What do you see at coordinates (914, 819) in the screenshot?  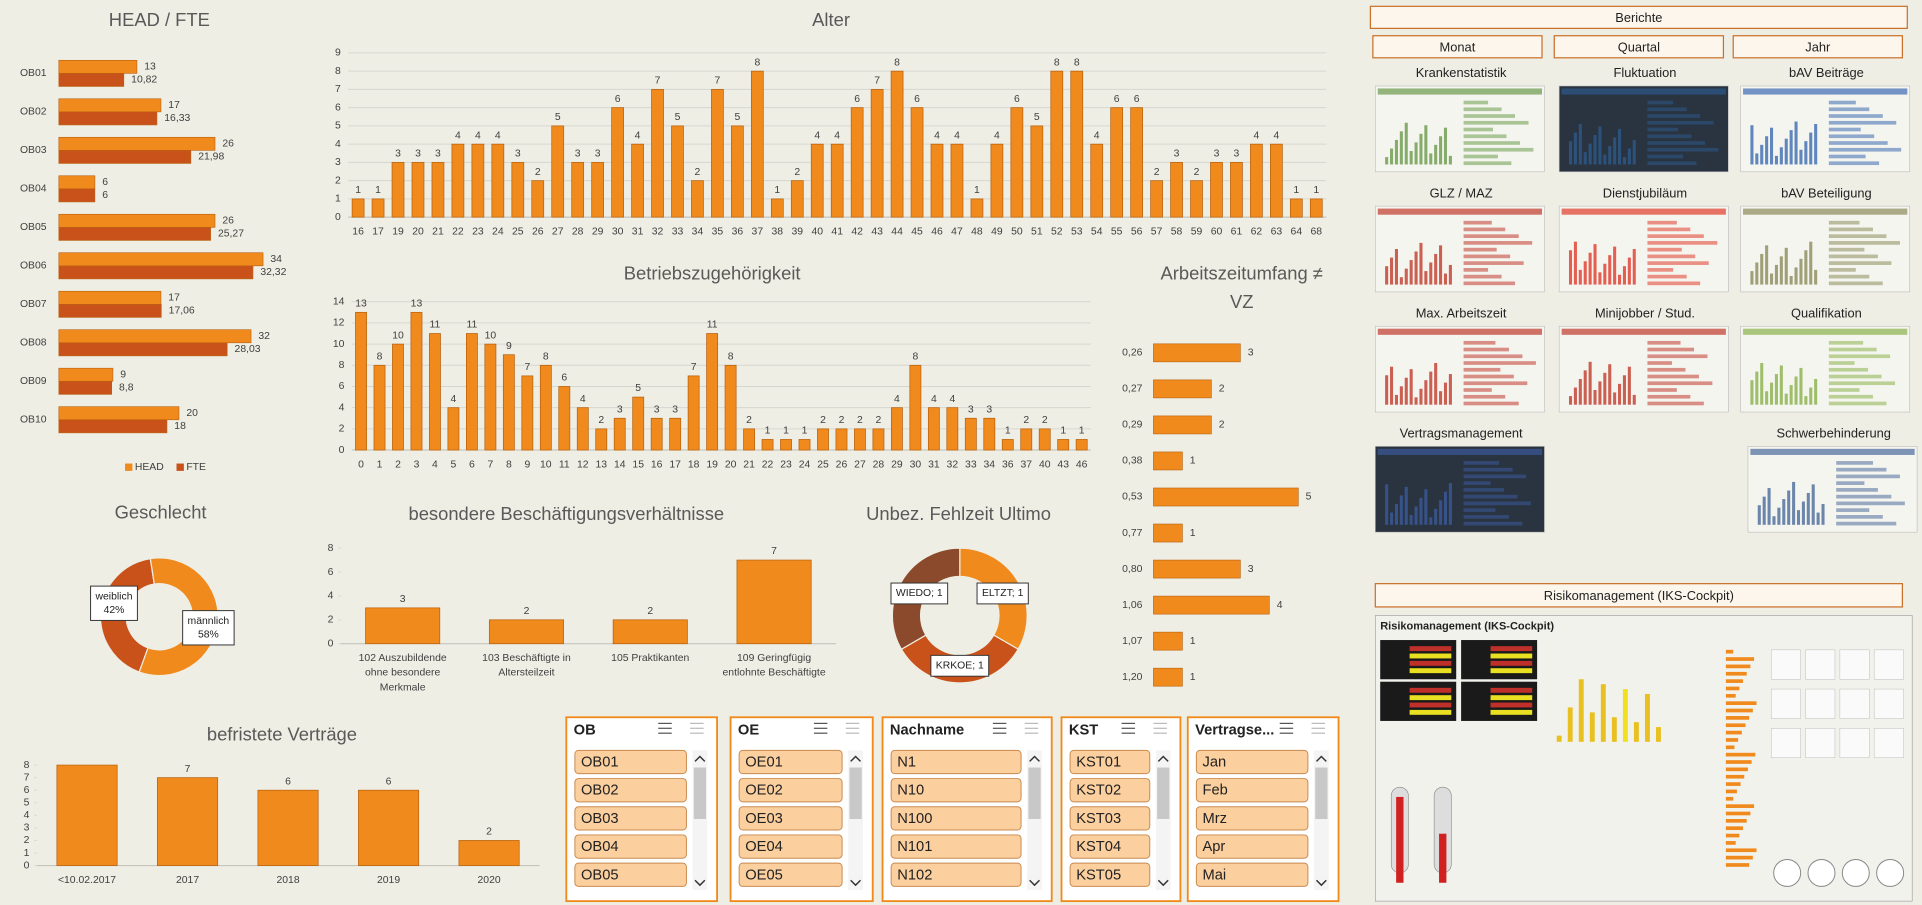 I see `slicer-item-label: N100` at bounding box center [914, 819].